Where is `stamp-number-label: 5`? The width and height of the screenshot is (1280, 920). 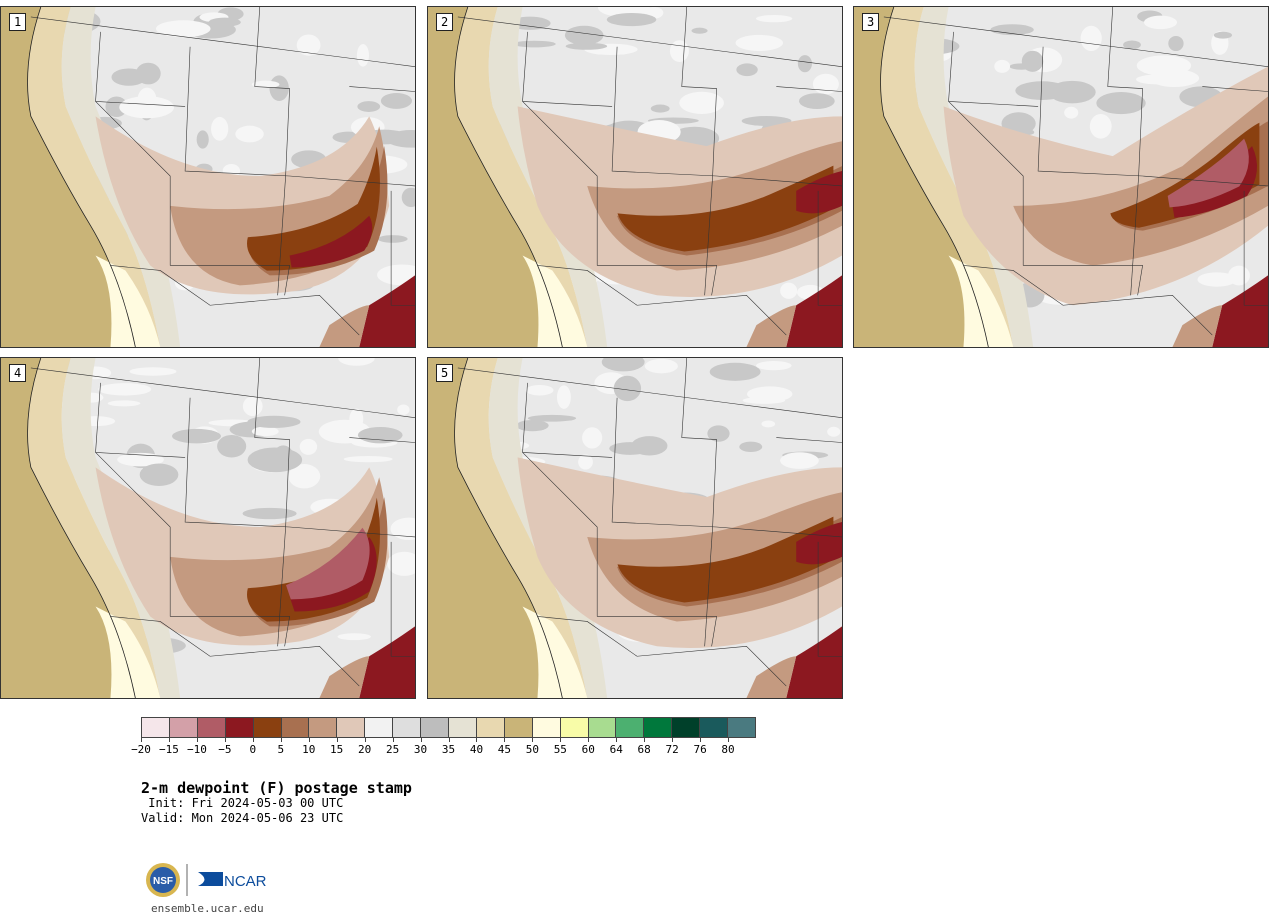
stamp-number-label: 5 is located at coordinates (445, 373).